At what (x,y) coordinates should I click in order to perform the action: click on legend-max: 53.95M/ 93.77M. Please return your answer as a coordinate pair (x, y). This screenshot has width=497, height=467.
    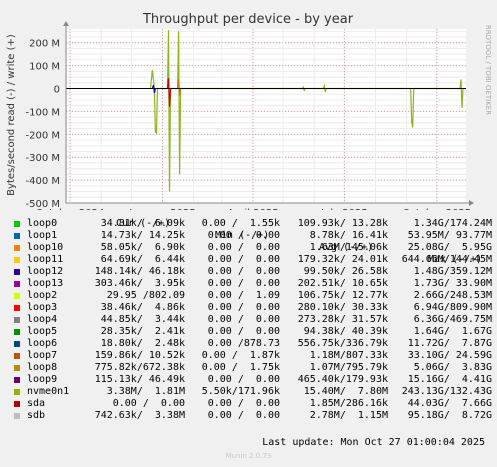
    Looking at the image, I should click on (449, 235).